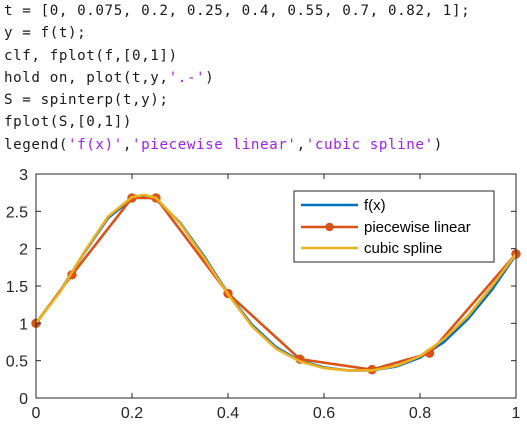  I want to click on legend-marker, so click(329, 227).